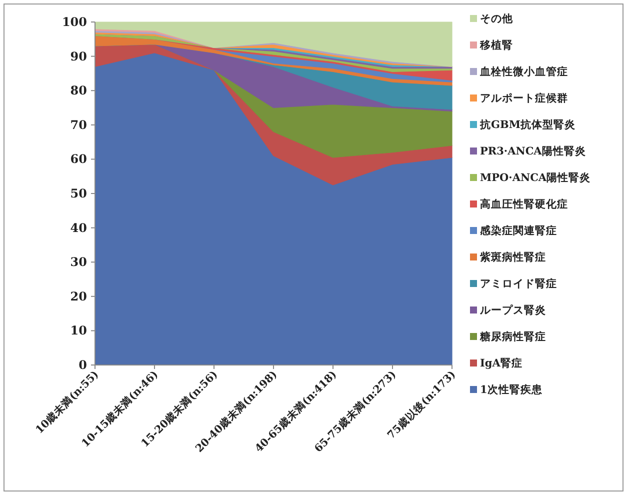 This screenshot has height=495, width=627. What do you see at coordinates (533, 151) in the screenshot?
I see `legend-label: PR3·ANCA陽性腎炎` at bounding box center [533, 151].